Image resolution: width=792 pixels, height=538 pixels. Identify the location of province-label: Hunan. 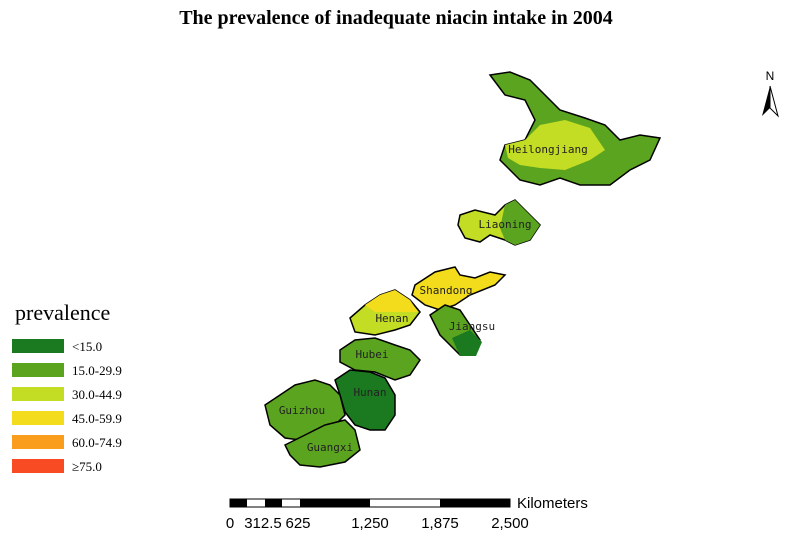
(369, 392).